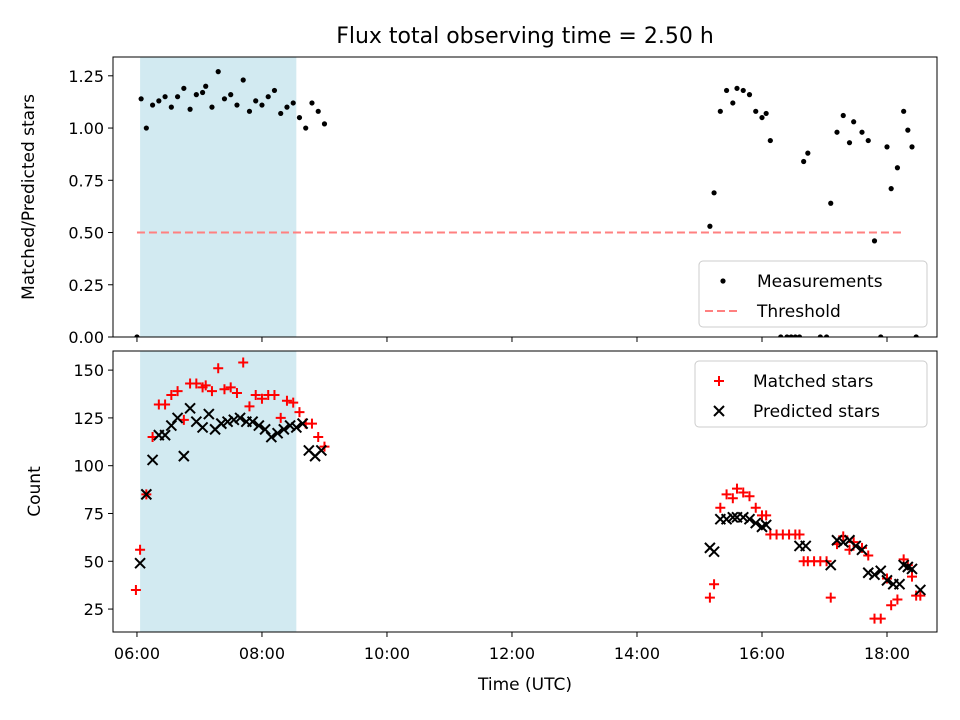 The width and height of the screenshot is (960, 720). What do you see at coordinates (887, 653) in the screenshot?
I see `x-tick-label: 18:00` at bounding box center [887, 653].